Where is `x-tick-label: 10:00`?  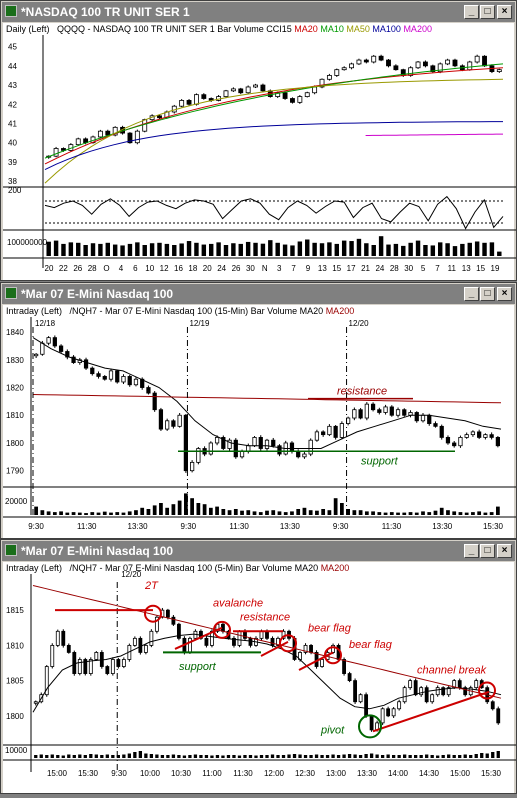 x-tick-label: 10:00 is located at coordinates (150, 773).